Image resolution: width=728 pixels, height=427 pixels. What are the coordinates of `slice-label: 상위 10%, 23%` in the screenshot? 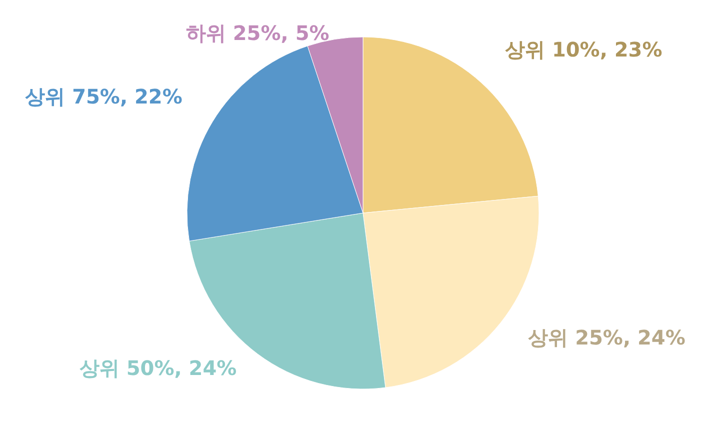 It's located at (583, 50).